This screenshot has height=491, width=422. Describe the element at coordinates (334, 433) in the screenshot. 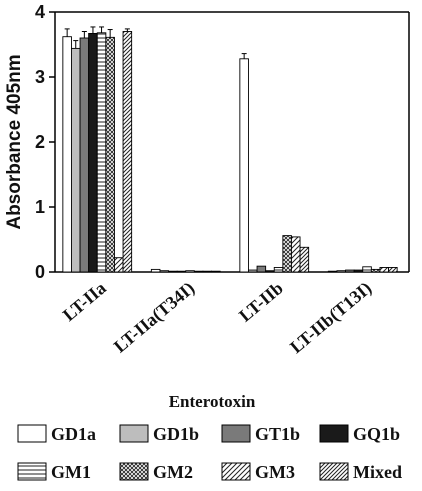

I see `legend-swatch-gq1b` at that location.